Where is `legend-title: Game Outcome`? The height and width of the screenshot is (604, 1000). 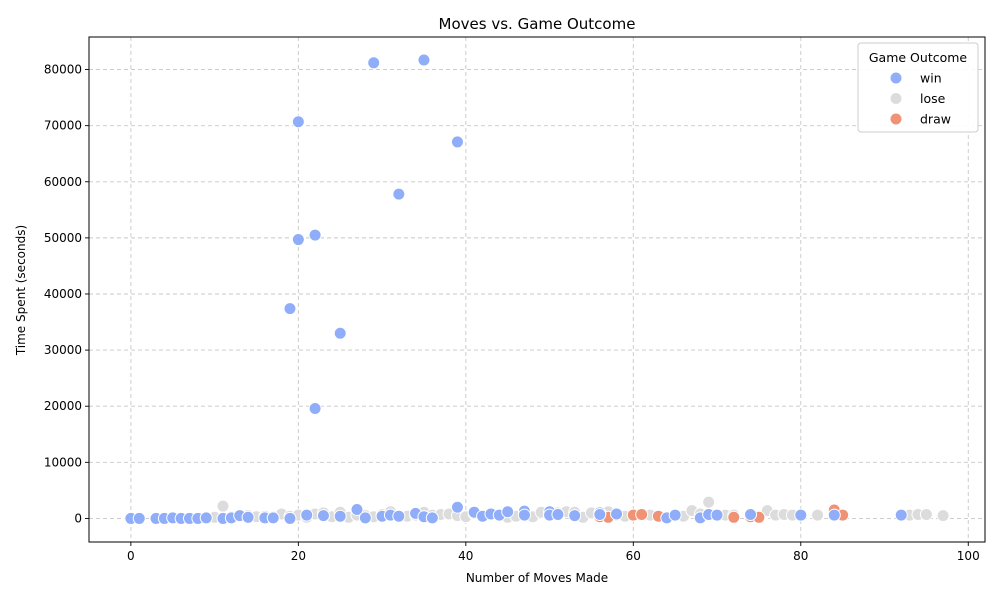
legend-title: Game Outcome is located at coordinates (918, 57).